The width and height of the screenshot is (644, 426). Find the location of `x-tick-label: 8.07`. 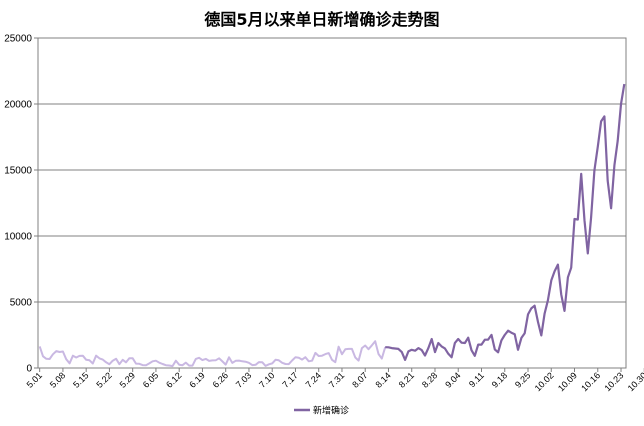

x-tick-label: 8.07 is located at coordinates (359, 379).